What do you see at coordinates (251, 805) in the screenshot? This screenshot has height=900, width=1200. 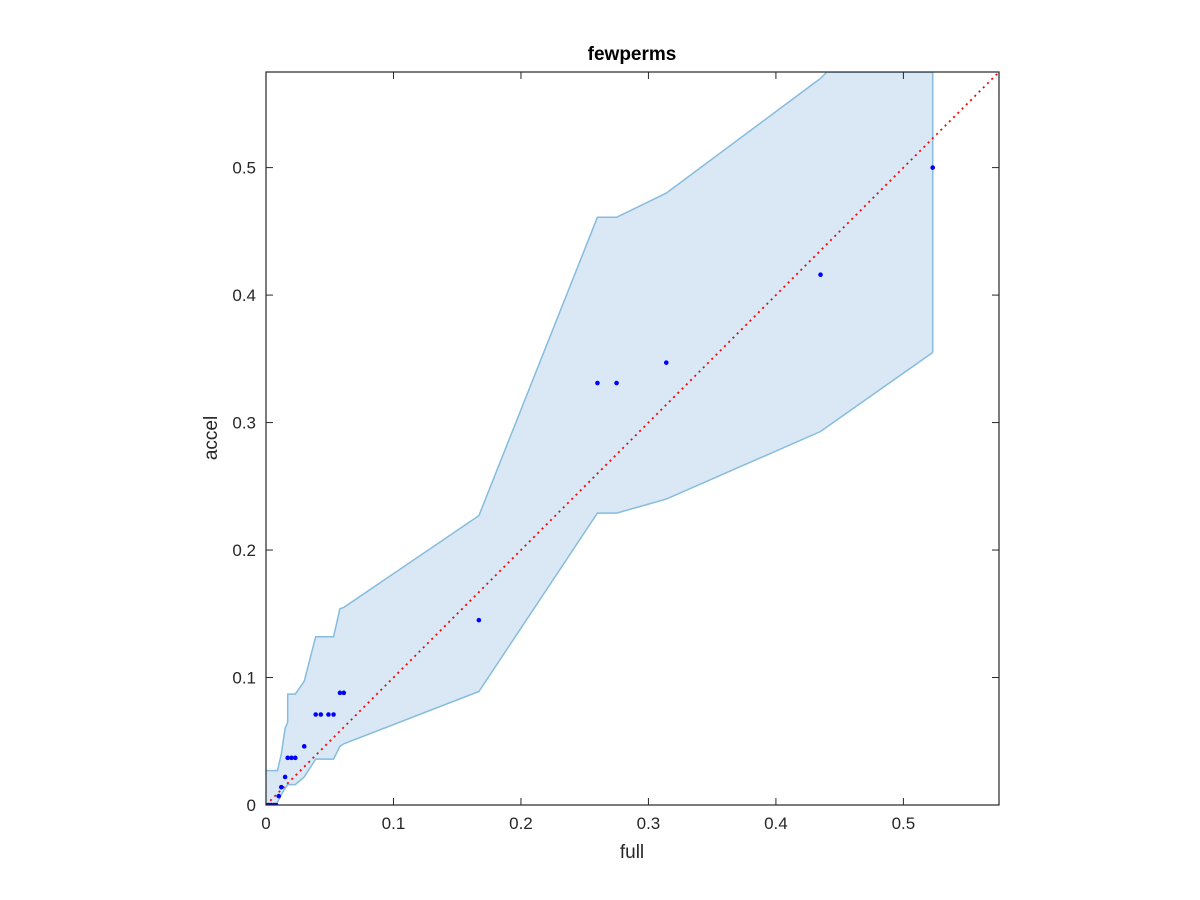 I see `y-tick-label: 0` at bounding box center [251, 805].